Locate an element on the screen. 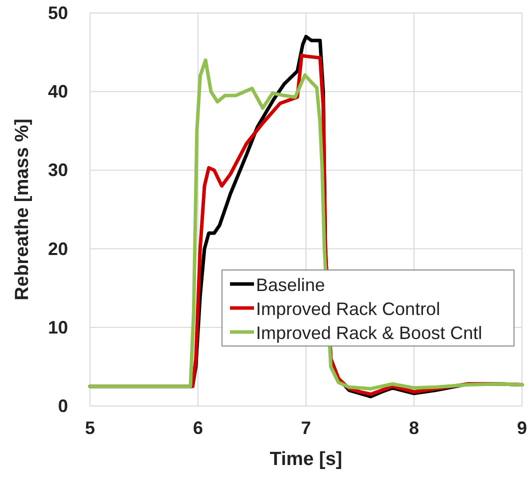 The image size is (532, 477). x-tick-label: 6 is located at coordinates (198, 428).